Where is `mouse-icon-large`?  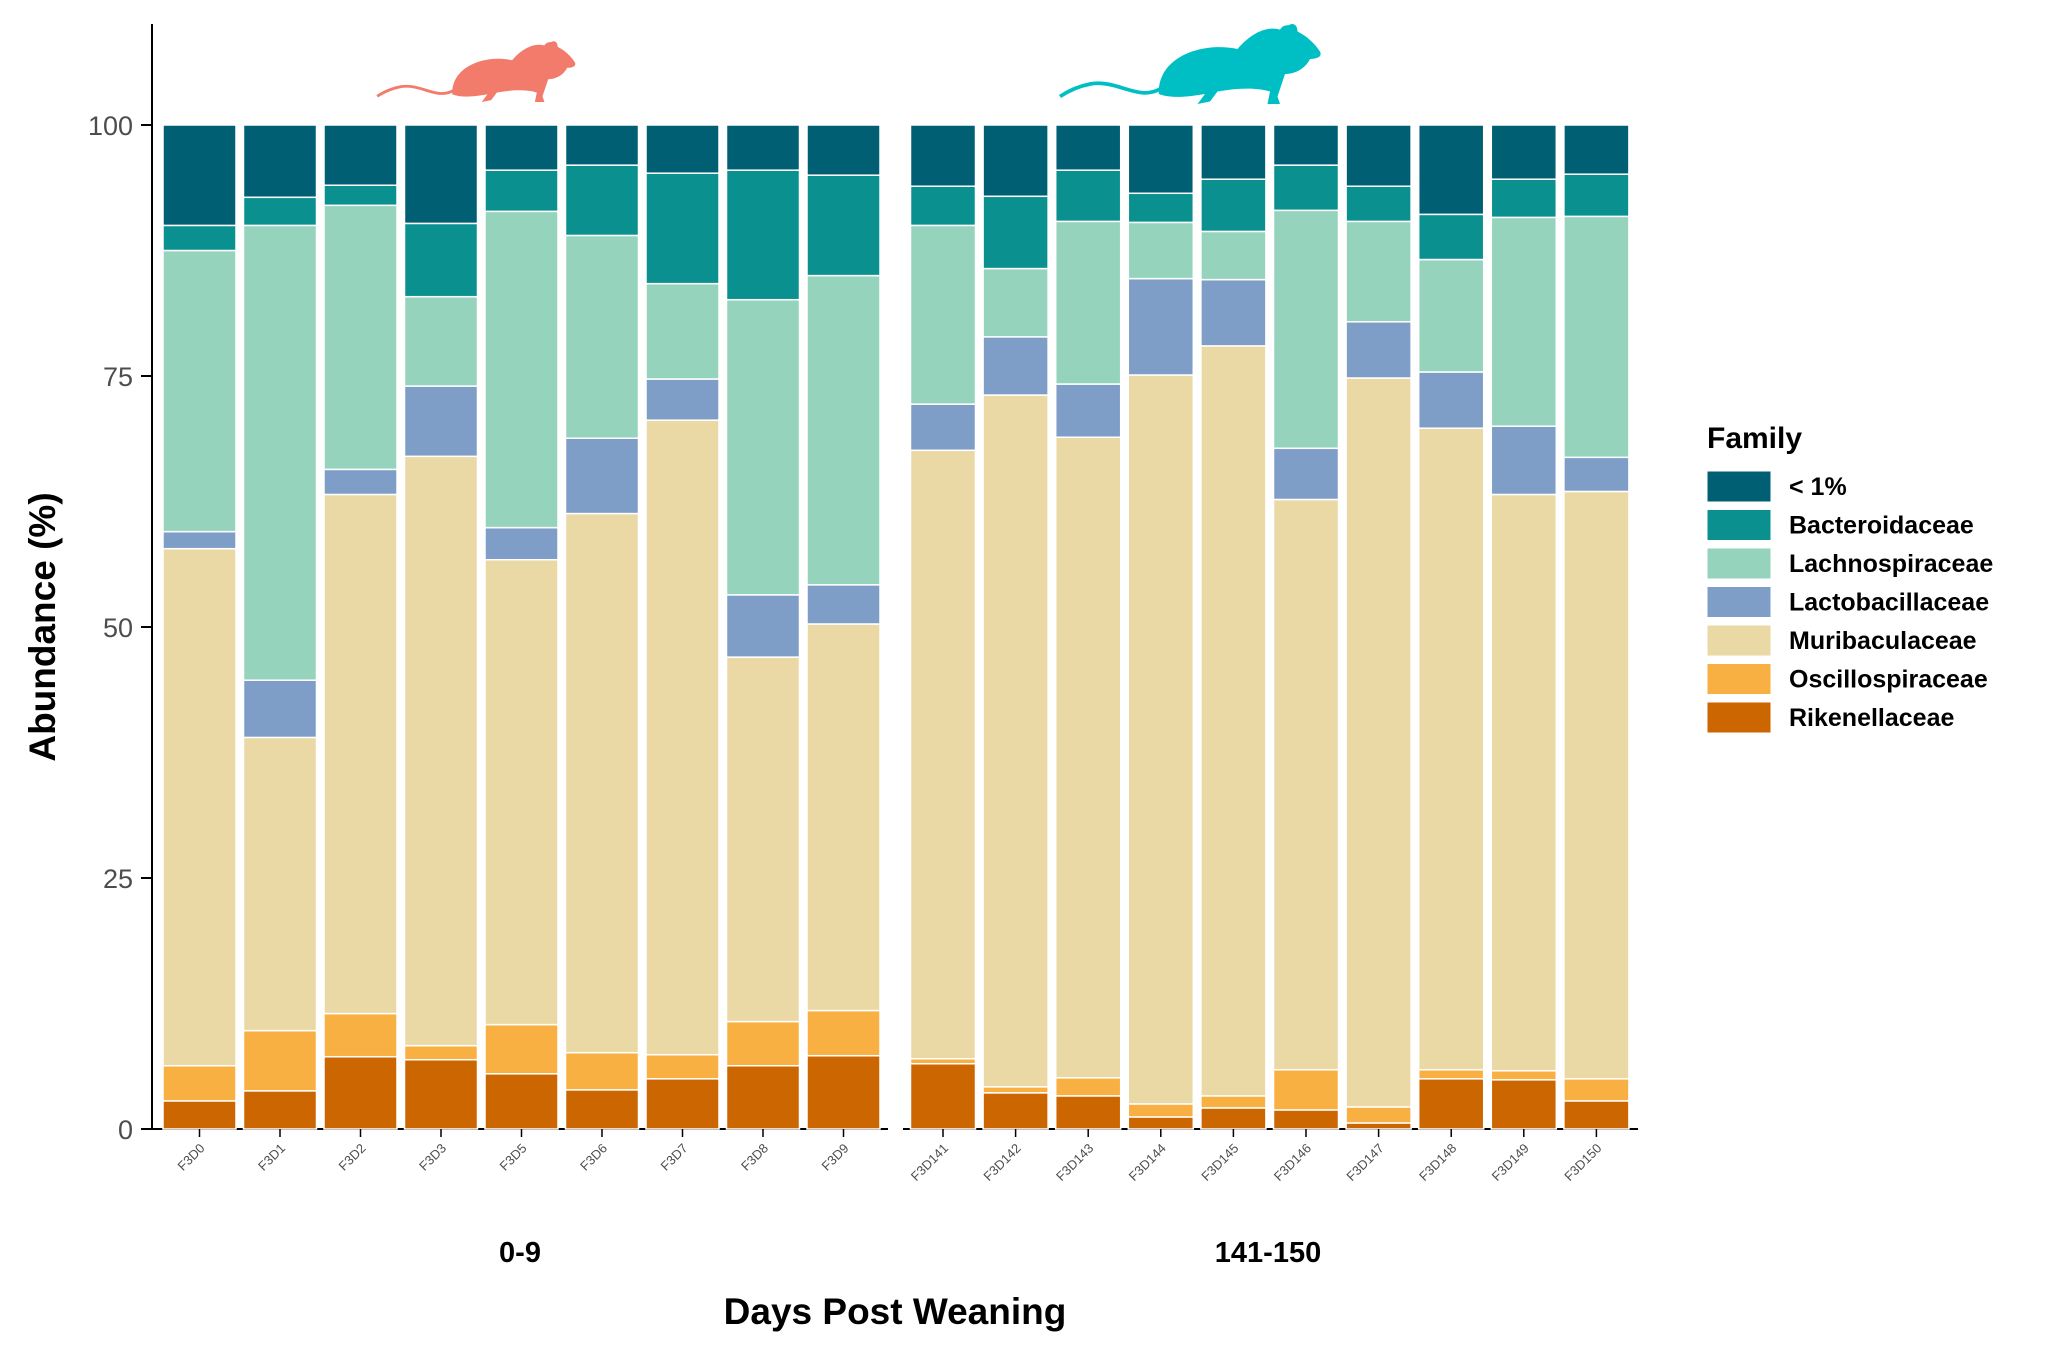 mouse-icon-large is located at coordinates (1189, 64).